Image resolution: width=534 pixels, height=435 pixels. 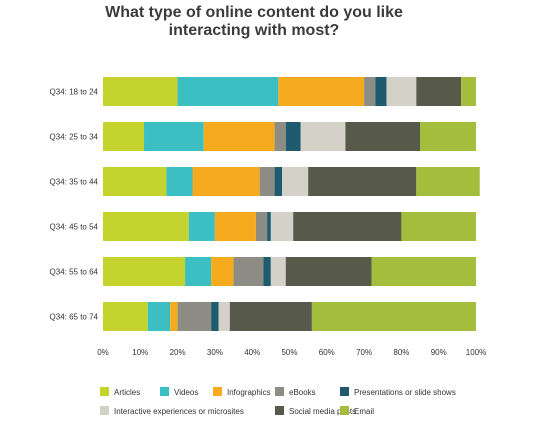 What do you see at coordinates (127, 392) in the screenshot?
I see `legend-label: Articles` at bounding box center [127, 392].